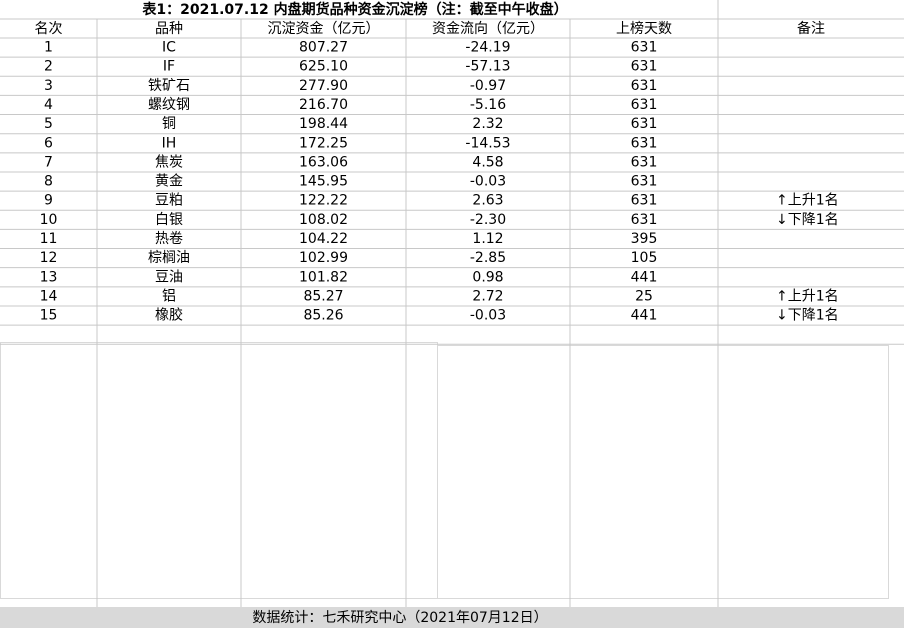 The height and width of the screenshot is (628, 904). What do you see at coordinates (169, 29) in the screenshot?
I see `column-header: 品种` at bounding box center [169, 29].